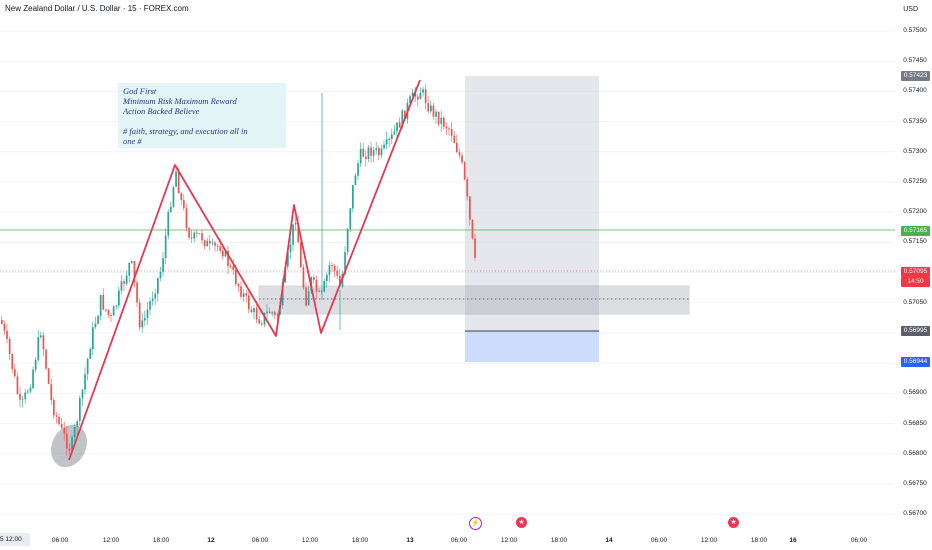 The height and width of the screenshot is (550, 932). I want to click on countdown-label: 14:50, so click(915, 282).